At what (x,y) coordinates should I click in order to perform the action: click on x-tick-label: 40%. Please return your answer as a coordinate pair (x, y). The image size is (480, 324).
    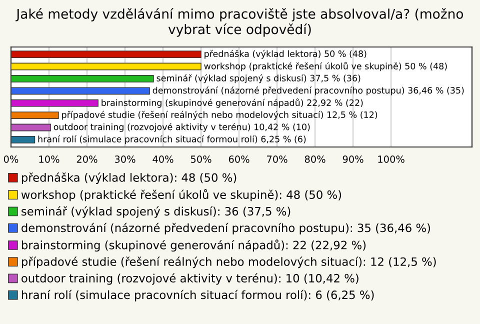
    Looking at the image, I should click on (163, 159).